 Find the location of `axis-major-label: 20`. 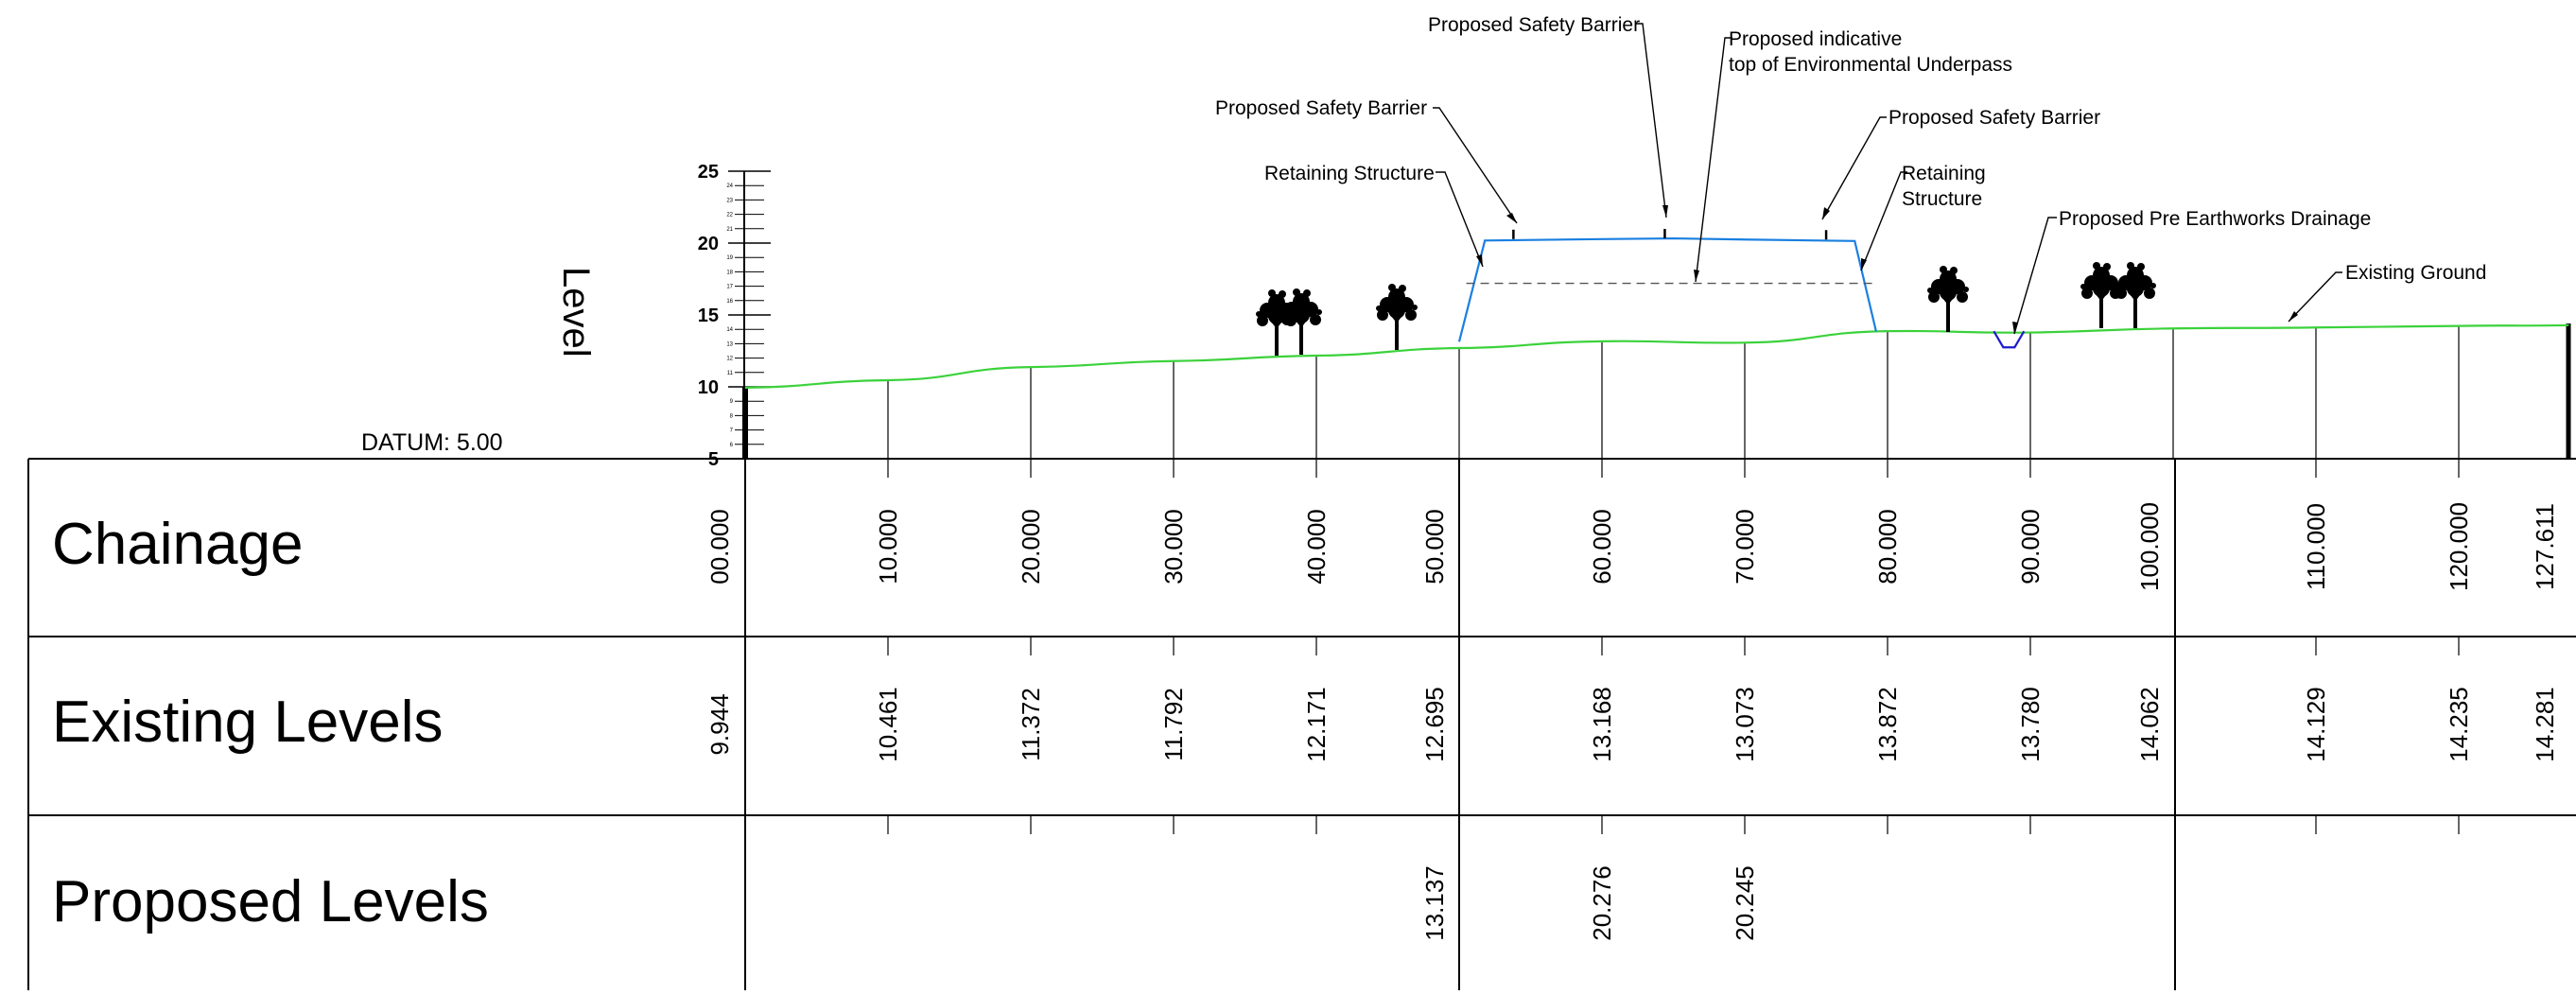

axis-major-label: 20 is located at coordinates (708, 244).